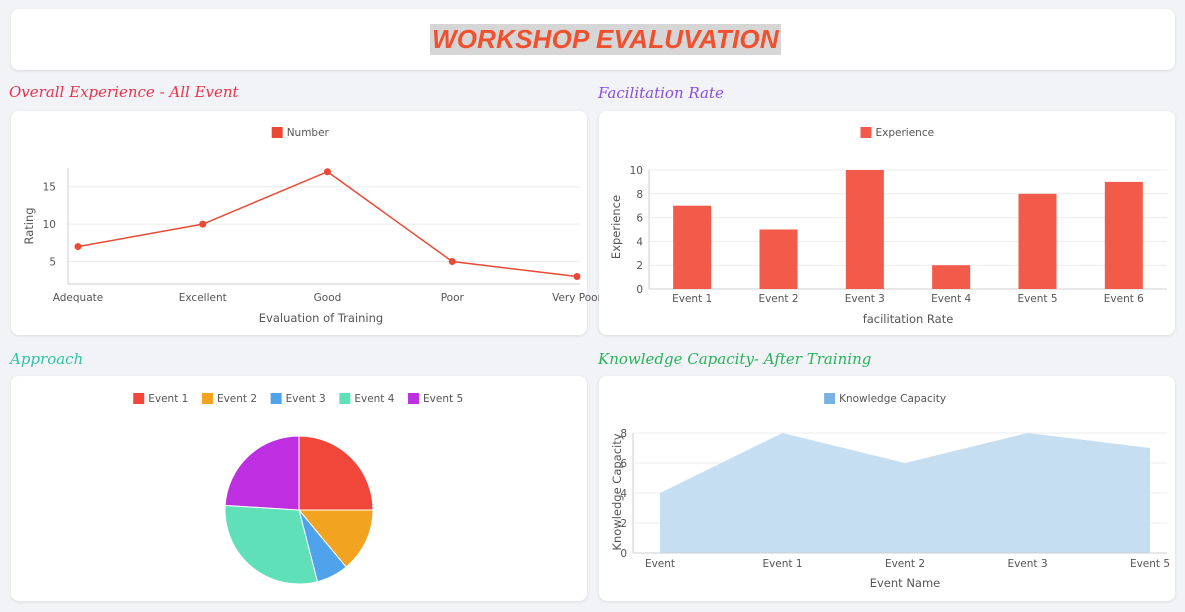 This screenshot has width=1185, height=612. What do you see at coordinates (29, 225) in the screenshot?
I see `y-axis-title: Rating` at bounding box center [29, 225].